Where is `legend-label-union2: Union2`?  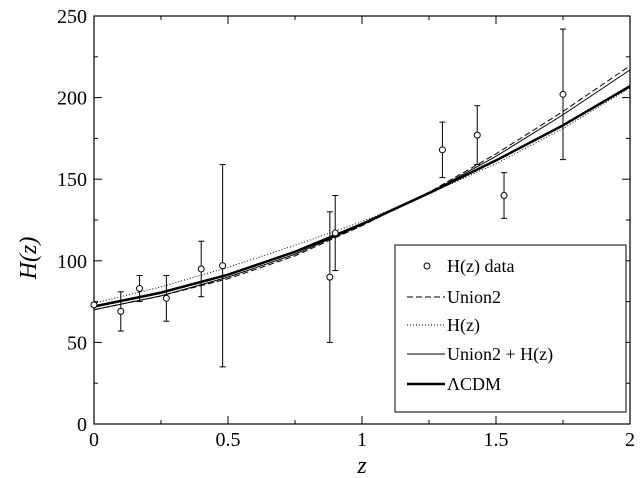 legend-label-union2: Union2 is located at coordinates (474, 297).